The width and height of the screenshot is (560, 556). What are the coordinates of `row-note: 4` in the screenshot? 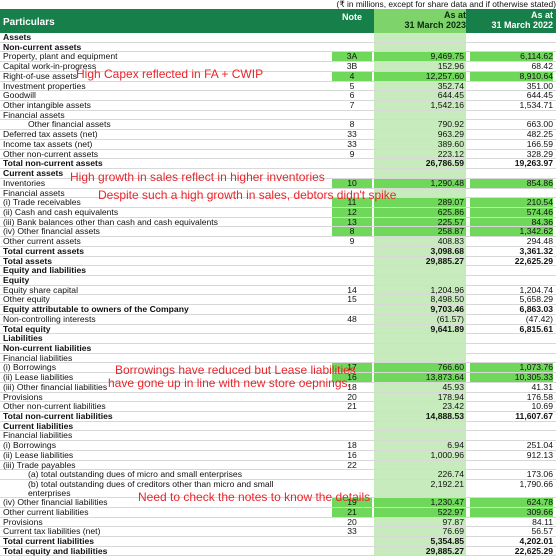 It's located at (352, 76).